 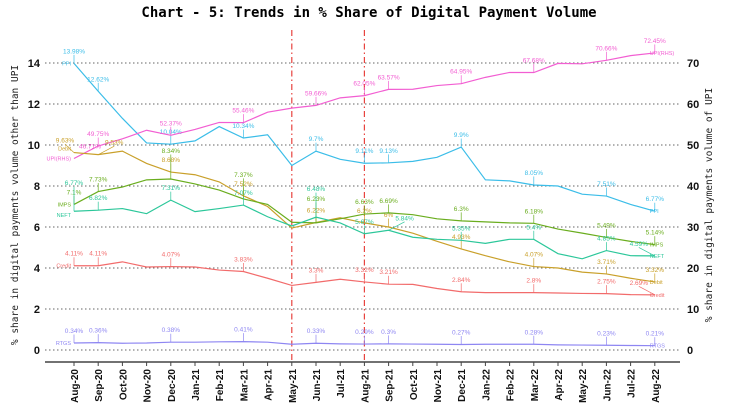 What do you see at coordinates (243, 126) in the screenshot?
I see `data-label: 10.34%` at bounding box center [243, 126].